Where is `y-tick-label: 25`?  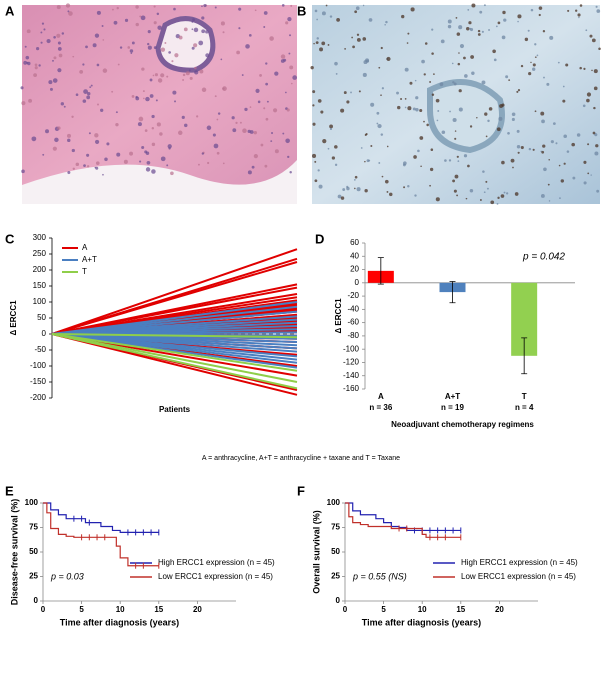 y-tick-label: 25 is located at coordinates (33, 576).